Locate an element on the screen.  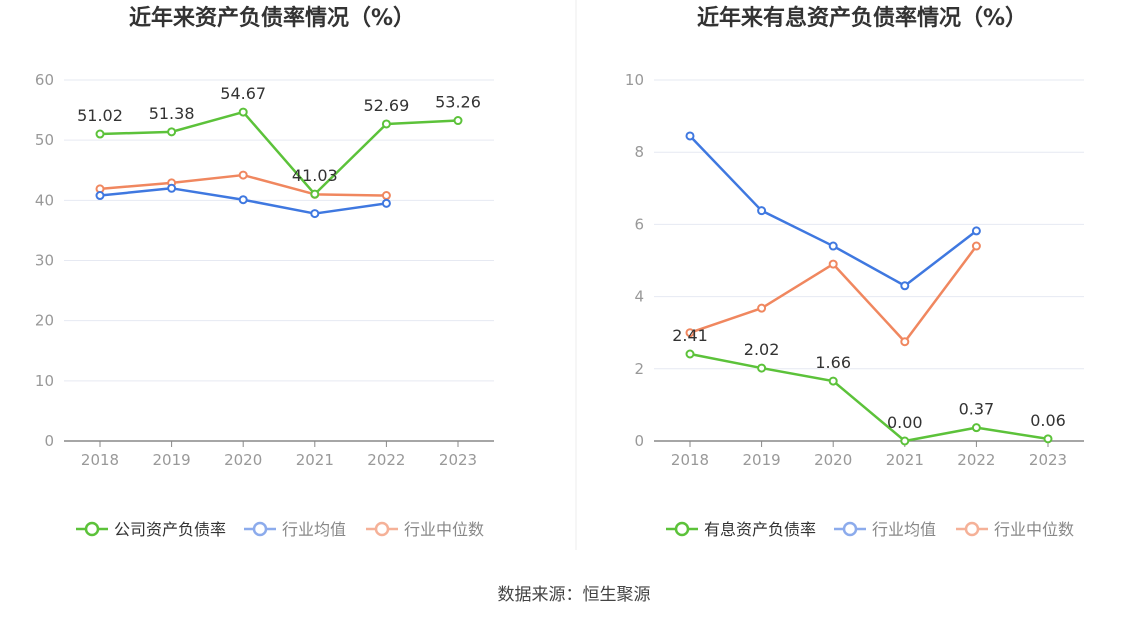
data-label: 41.03 is located at coordinates (315, 175).